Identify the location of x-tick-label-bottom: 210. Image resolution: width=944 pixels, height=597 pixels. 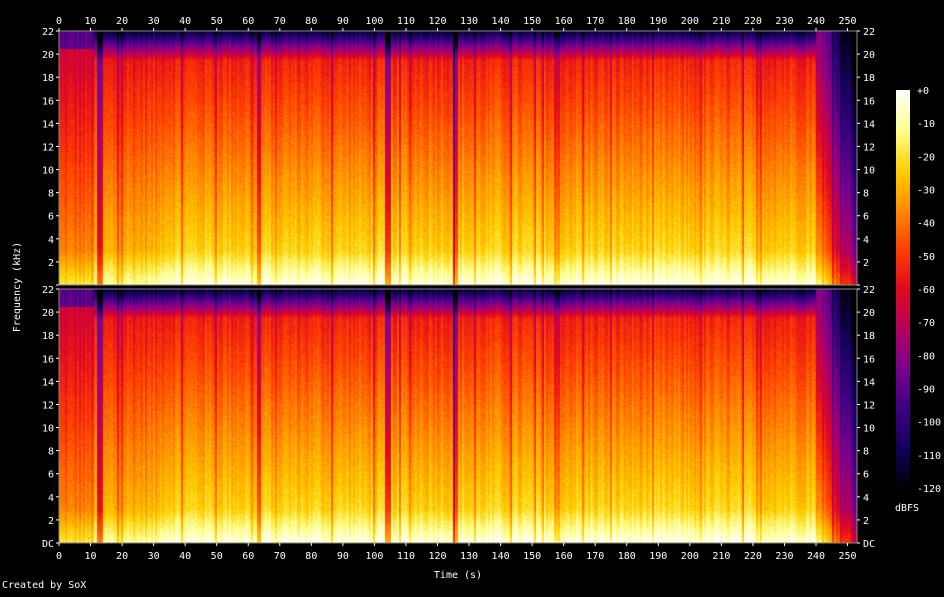
(721, 556).